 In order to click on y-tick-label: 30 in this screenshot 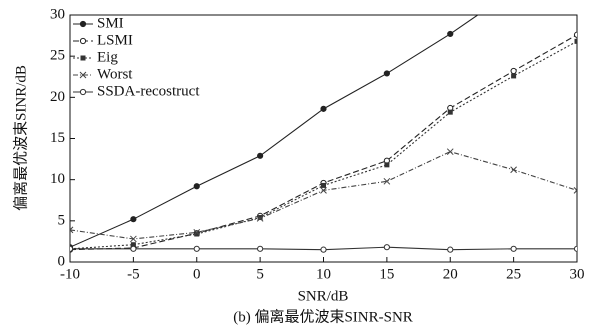, I will do `click(57, 14)`.